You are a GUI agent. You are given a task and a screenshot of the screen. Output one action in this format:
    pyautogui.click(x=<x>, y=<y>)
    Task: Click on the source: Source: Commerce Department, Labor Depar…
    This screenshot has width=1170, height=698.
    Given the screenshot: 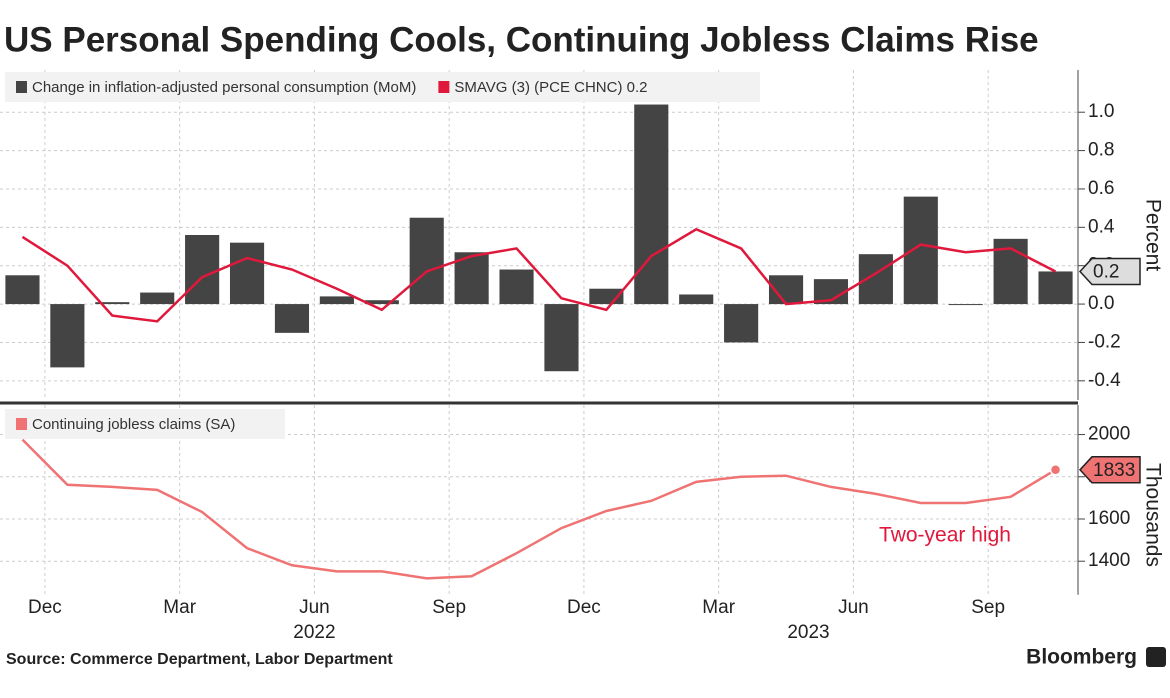 What is the action you would take?
    pyautogui.click(x=199, y=659)
    